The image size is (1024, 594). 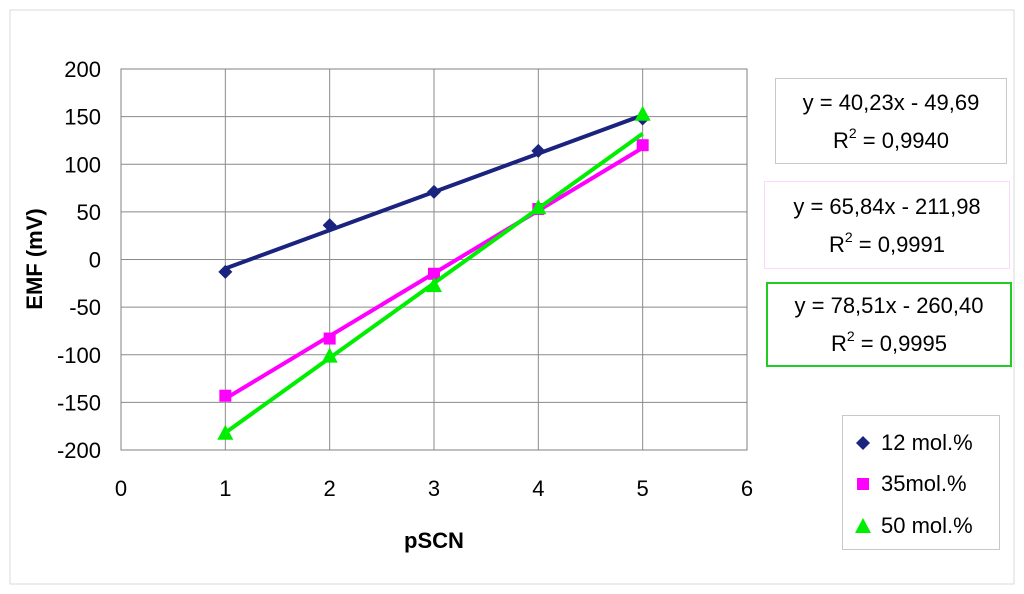 I want to click on x-tick-label: 5, so click(x=643, y=488).